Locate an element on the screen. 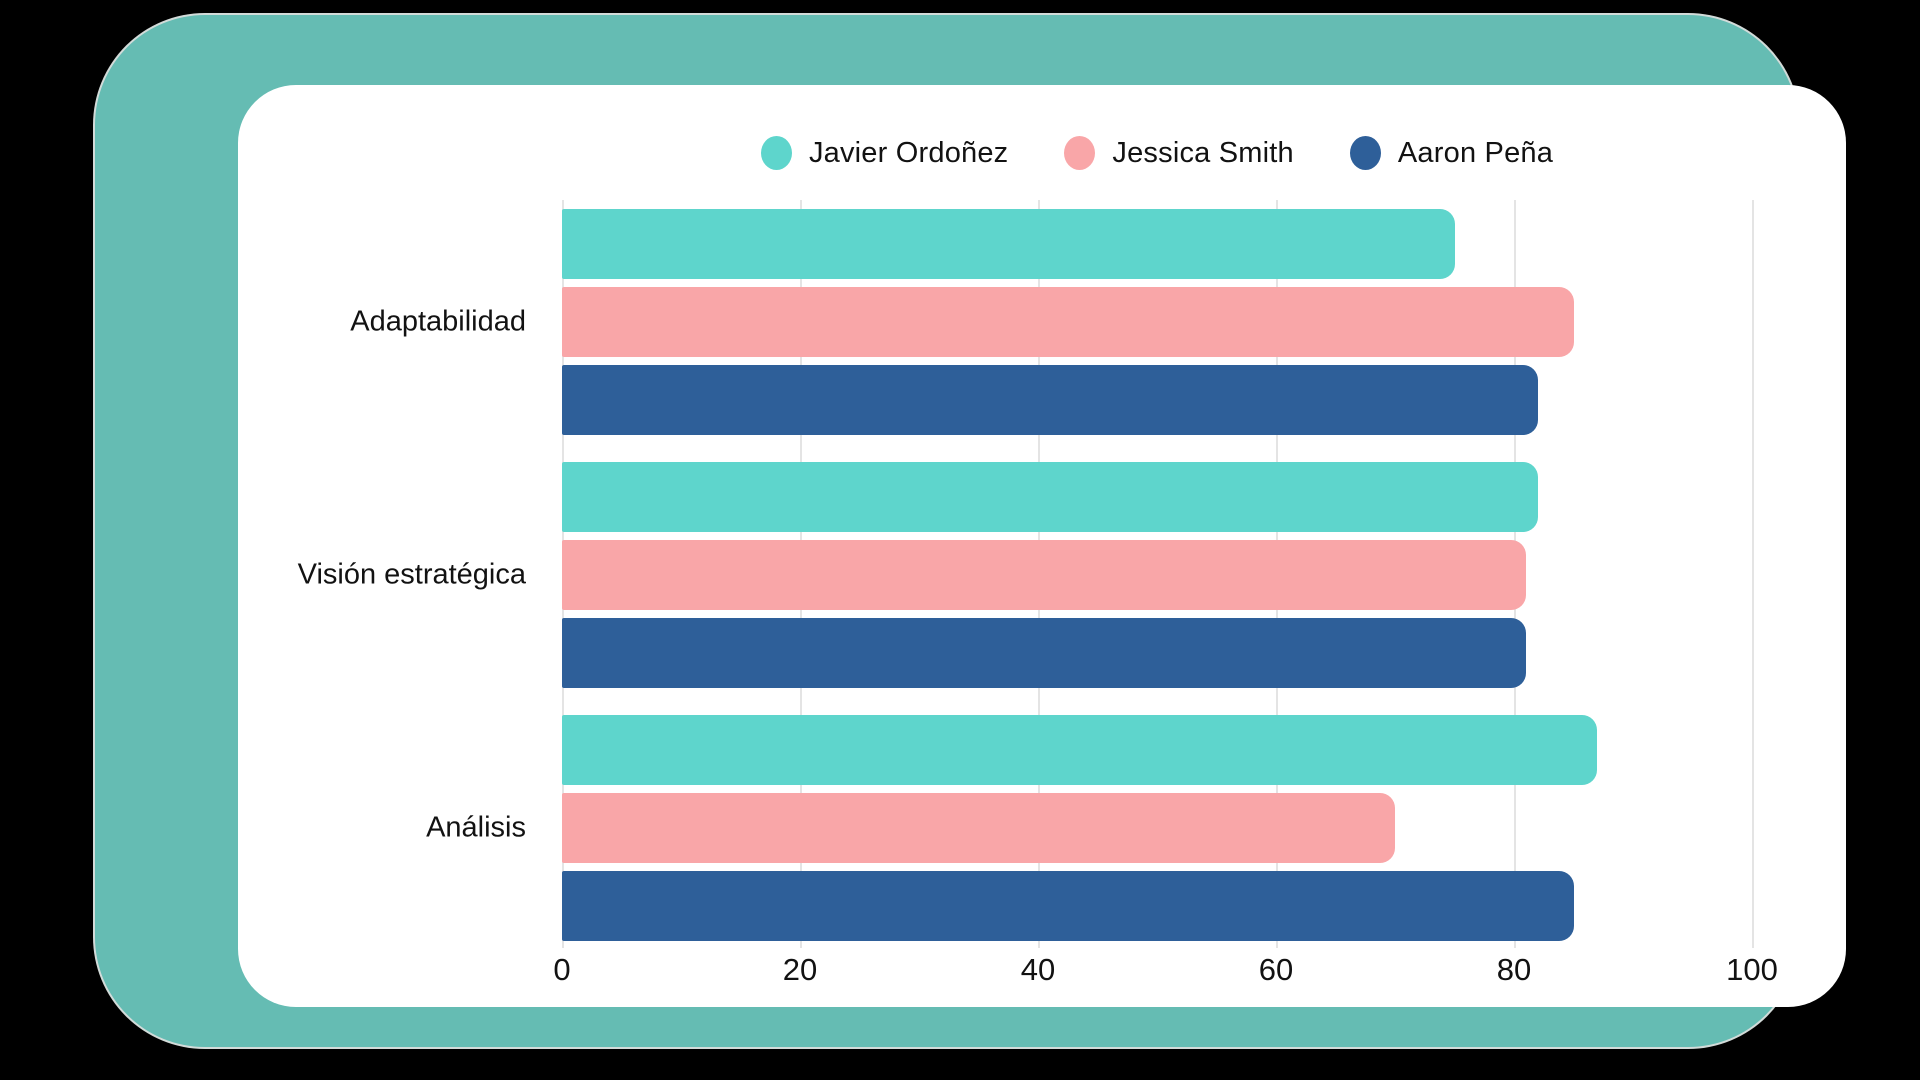 This screenshot has width=1920, height=1080. legend-item: Javier Ordoñez is located at coordinates (884, 153).